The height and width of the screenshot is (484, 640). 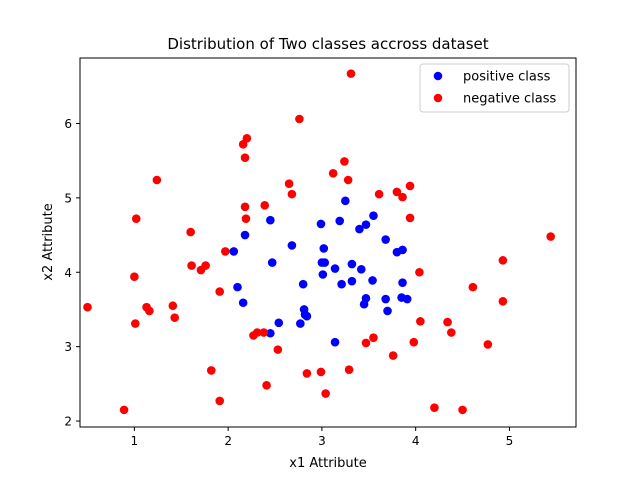 What do you see at coordinates (68, 198) in the screenshot?
I see `y-tick-label: 5` at bounding box center [68, 198].